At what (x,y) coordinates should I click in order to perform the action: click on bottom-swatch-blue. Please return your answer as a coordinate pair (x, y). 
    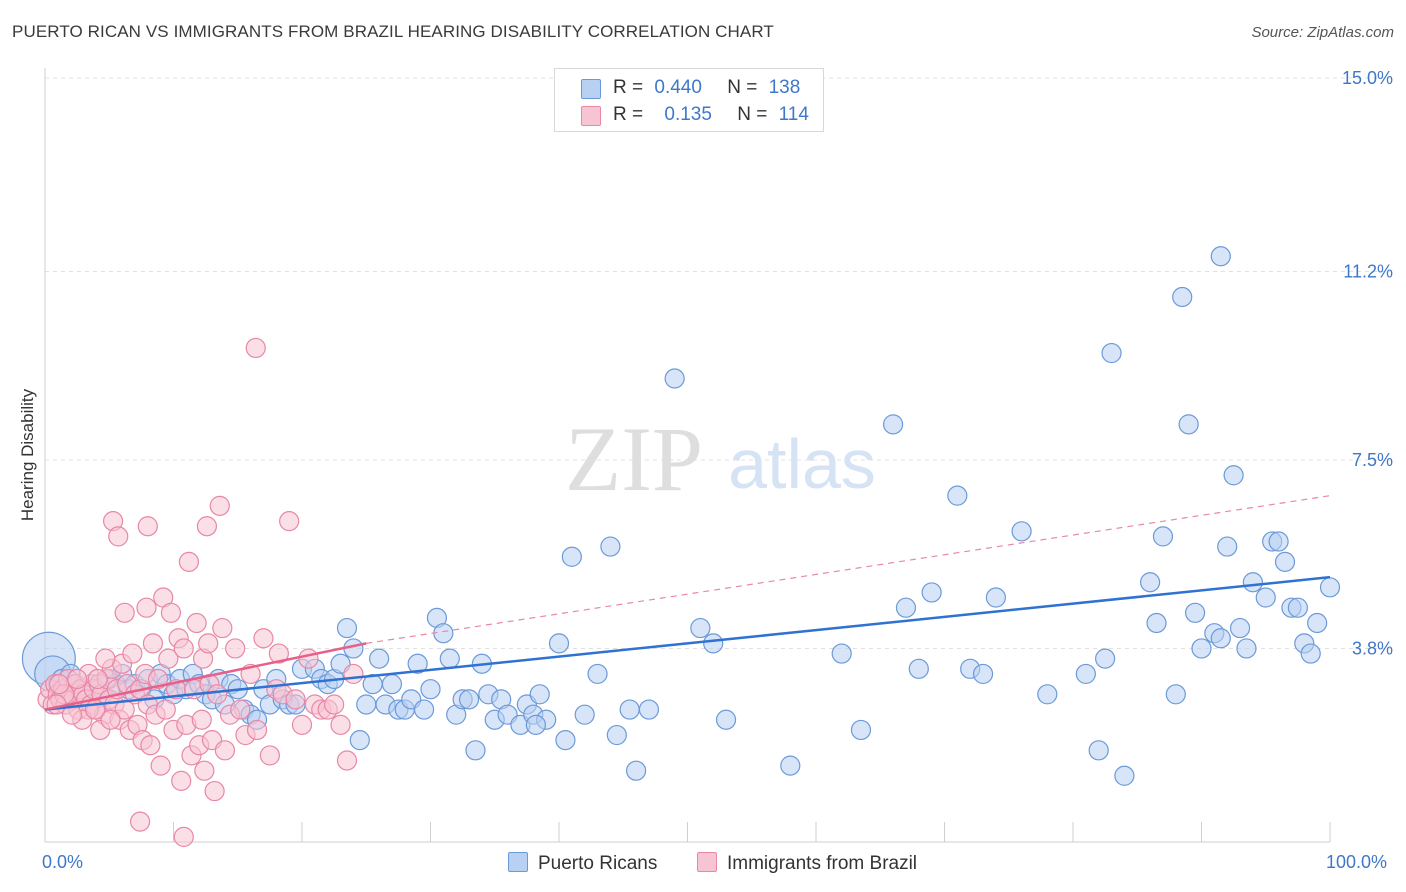
    Looking at the image, I should click on (518, 862).